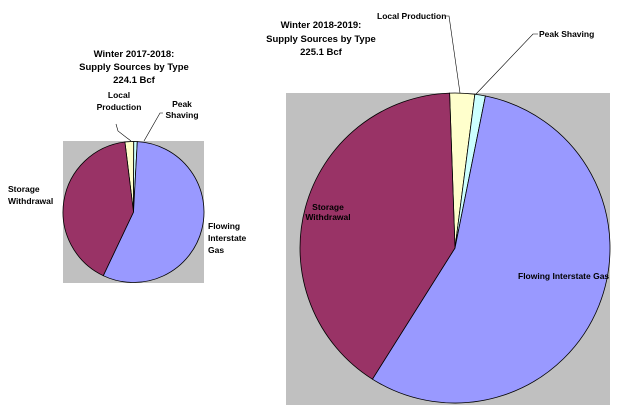 The image size is (625, 413). What do you see at coordinates (321, 52) in the screenshot?
I see `chart-title-line3: 225.1 Bcf` at bounding box center [321, 52].